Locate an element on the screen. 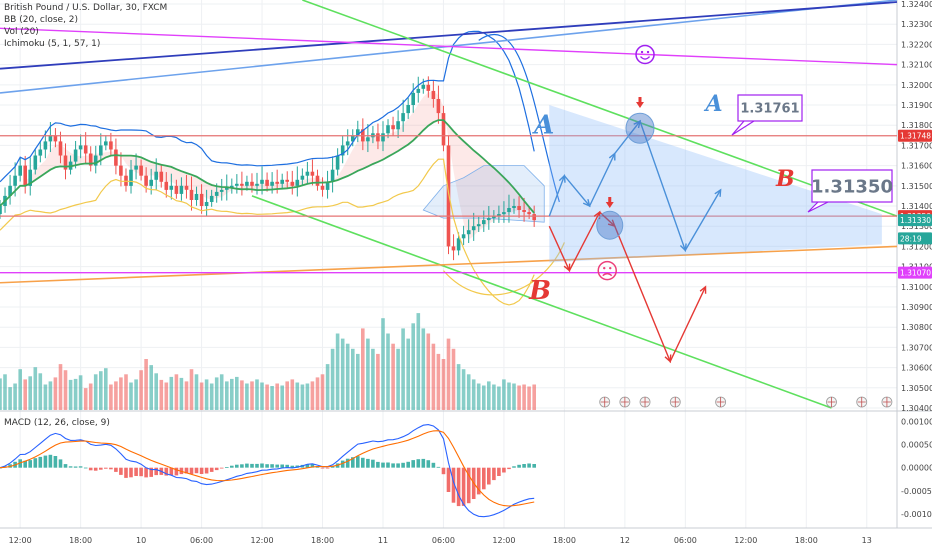 Image resolution: width=932 pixels, height=550 pixels. price-tick-label: 1.31900 is located at coordinates (916, 105).